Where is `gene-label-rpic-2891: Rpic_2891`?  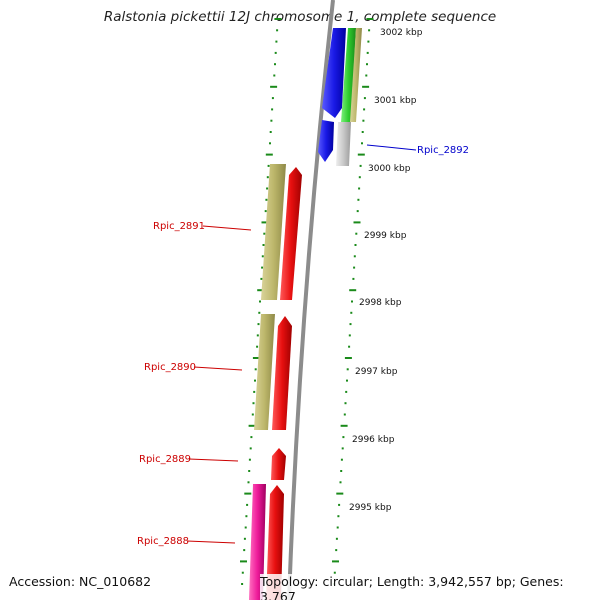 gene-label-rpic-2891: Rpic_2891 is located at coordinates (179, 226).